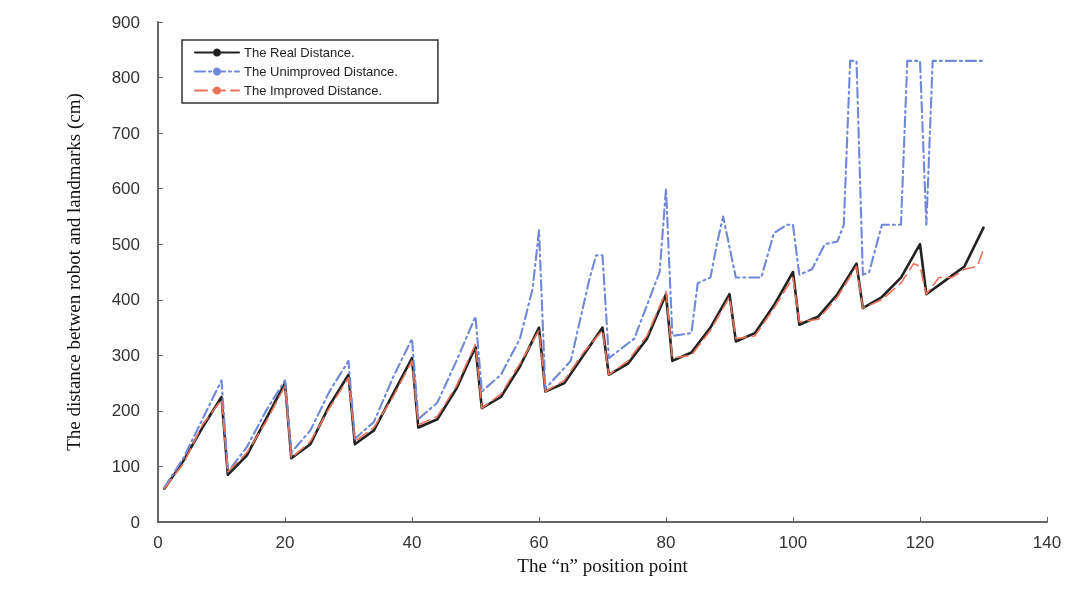 This screenshot has height=603, width=1079. I want to click on x-tick-label: 60, so click(539, 542).